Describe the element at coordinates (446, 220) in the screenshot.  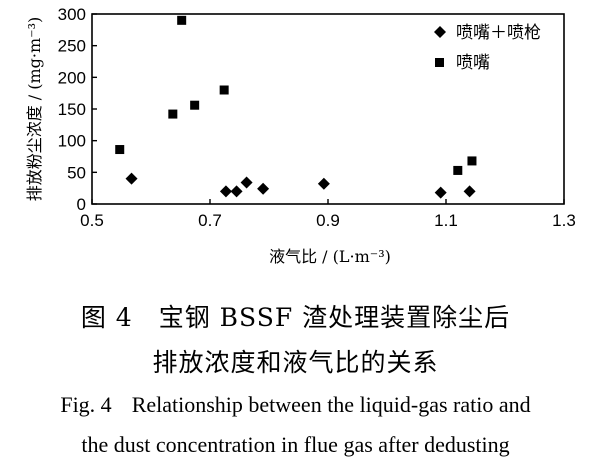
I see `x-tick-label: 1.1` at that location.